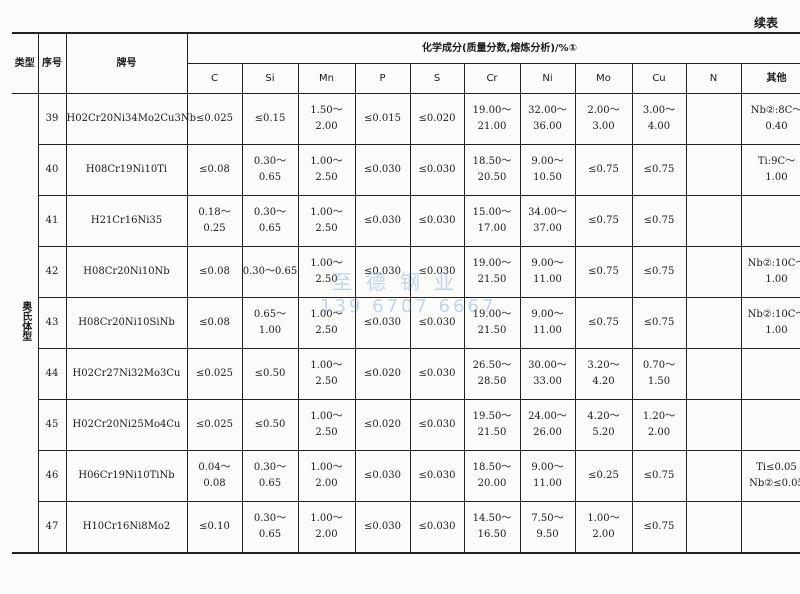 This screenshot has width=800, height=594. I want to click on value-p: ≤0.015, so click(382, 119).